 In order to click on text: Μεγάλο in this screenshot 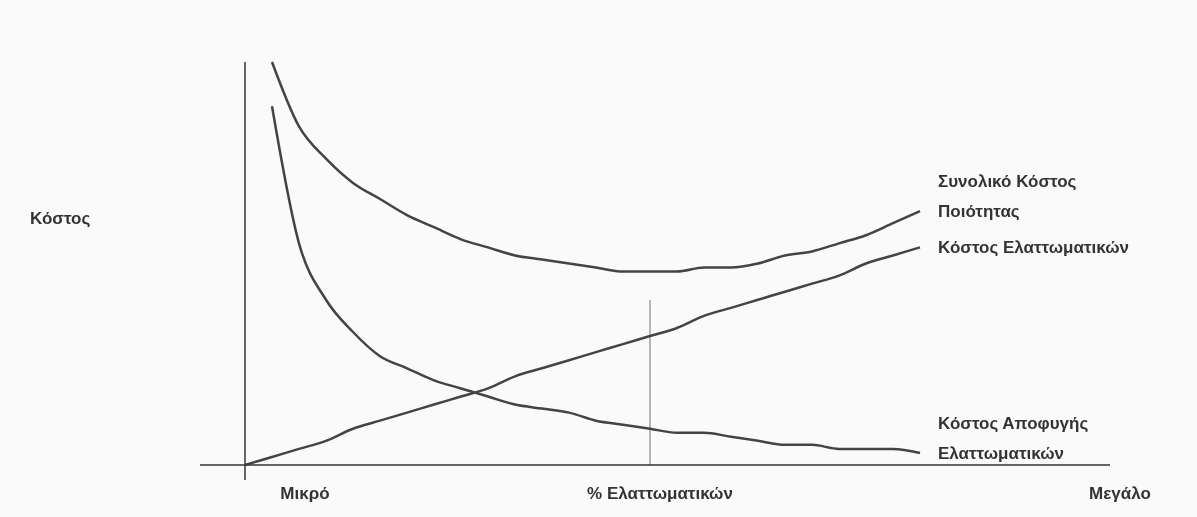, I will do `click(1120, 493)`.